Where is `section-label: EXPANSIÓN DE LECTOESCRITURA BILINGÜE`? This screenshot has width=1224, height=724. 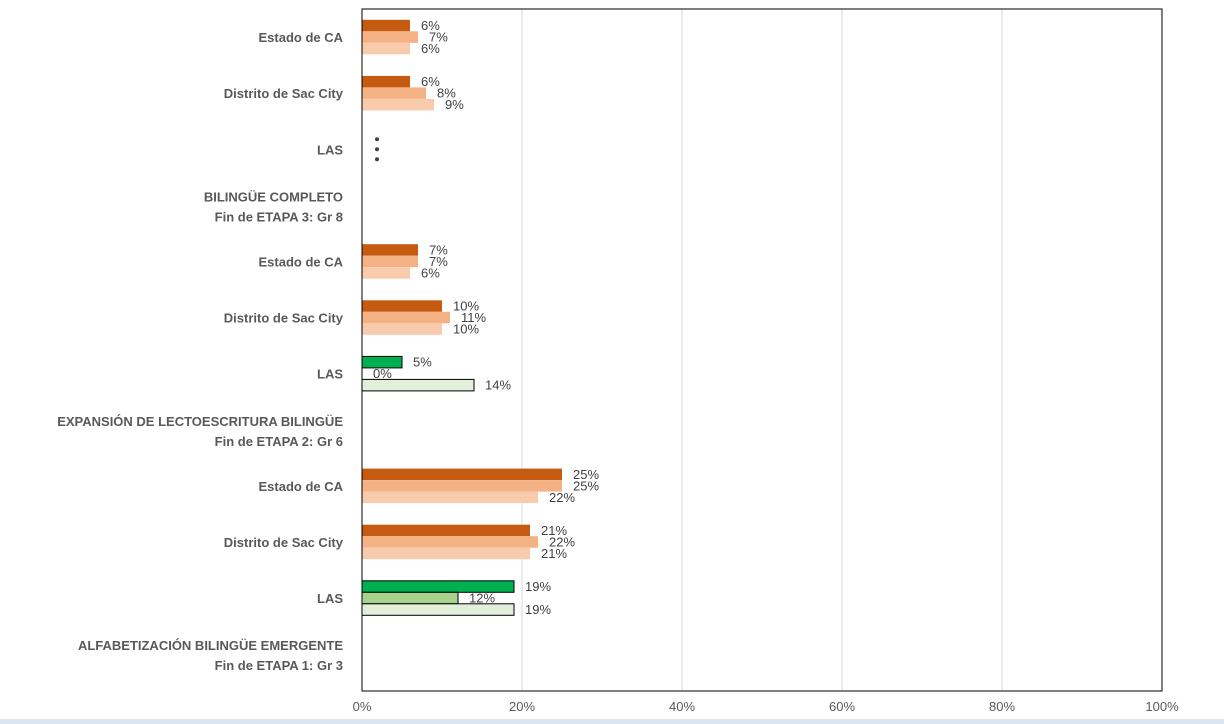 section-label: EXPANSIÓN DE LECTOESCRITURA BILINGÜE is located at coordinates (200, 421).